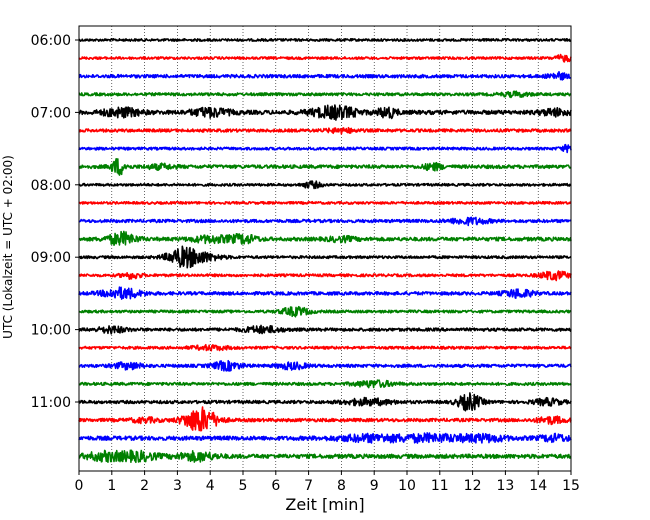 This screenshot has width=650, height=520. I want to click on x-tick-label-0: 0, so click(79, 486).